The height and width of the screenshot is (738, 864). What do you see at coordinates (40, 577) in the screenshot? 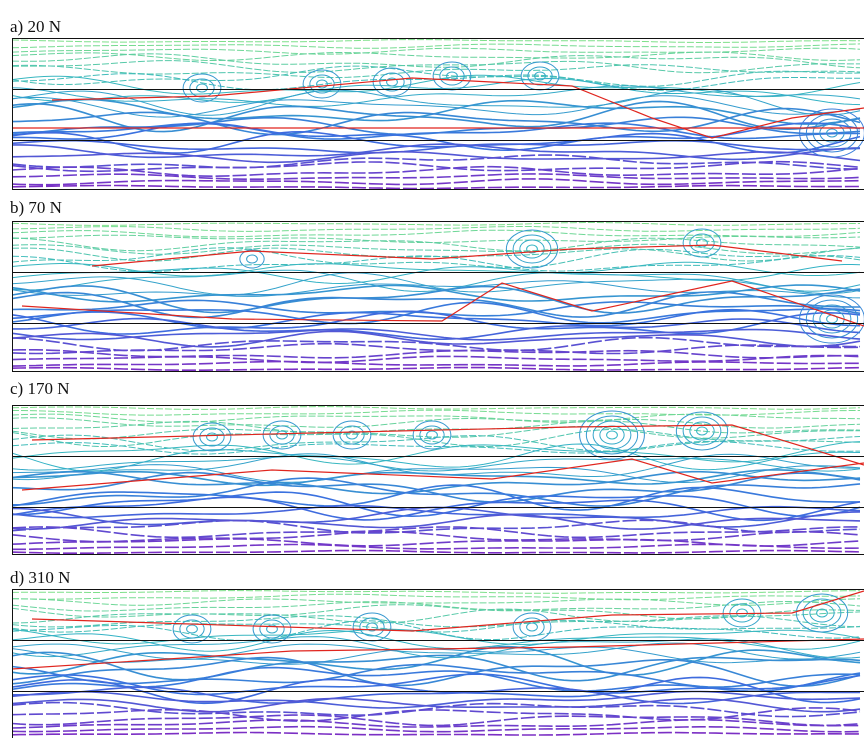
I see `panel-d-label: d) 310 N` at bounding box center [40, 577].